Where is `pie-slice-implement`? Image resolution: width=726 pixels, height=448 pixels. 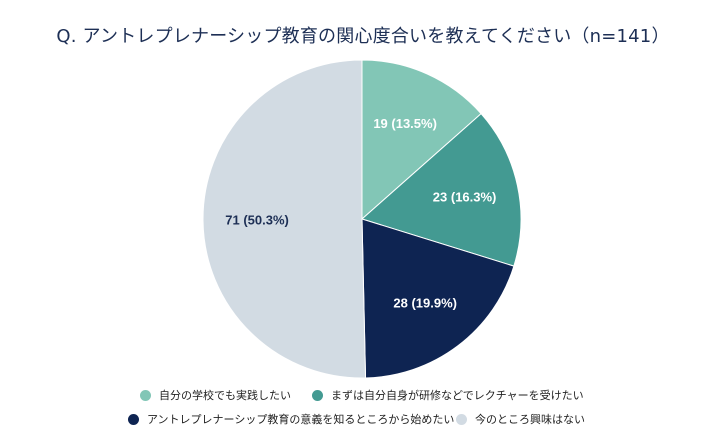 pie-slice-implement is located at coordinates (421, 140).